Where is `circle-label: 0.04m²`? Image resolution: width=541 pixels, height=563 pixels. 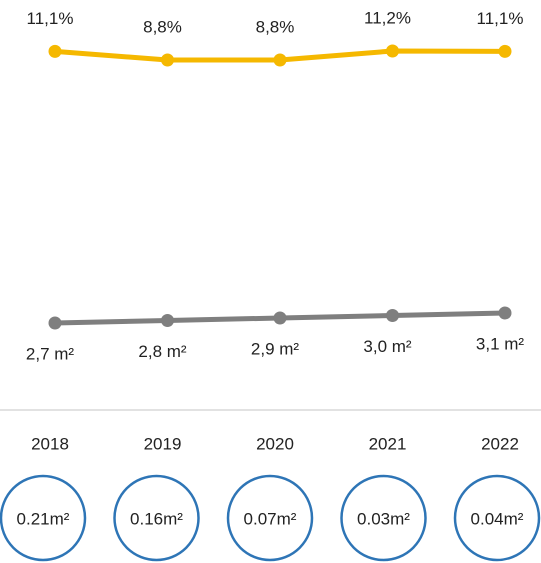 circle-label: 0.04m² is located at coordinates (497, 518).